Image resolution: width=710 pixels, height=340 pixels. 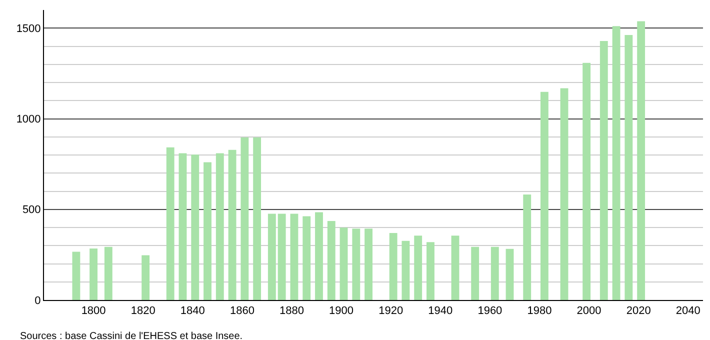 What do you see at coordinates (490, 311) in the screenshot?
I see `x-tick-label: 1960` at bounding box center [490, 311].